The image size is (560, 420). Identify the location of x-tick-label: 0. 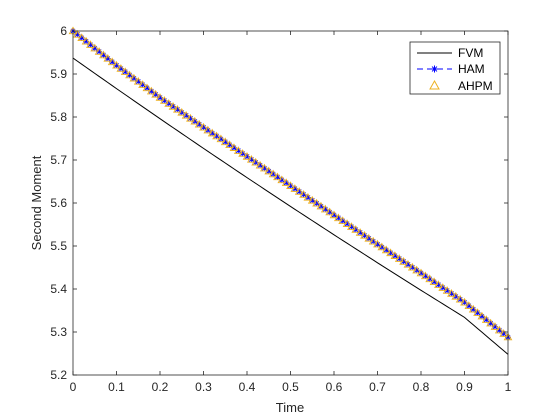
(73, 387).